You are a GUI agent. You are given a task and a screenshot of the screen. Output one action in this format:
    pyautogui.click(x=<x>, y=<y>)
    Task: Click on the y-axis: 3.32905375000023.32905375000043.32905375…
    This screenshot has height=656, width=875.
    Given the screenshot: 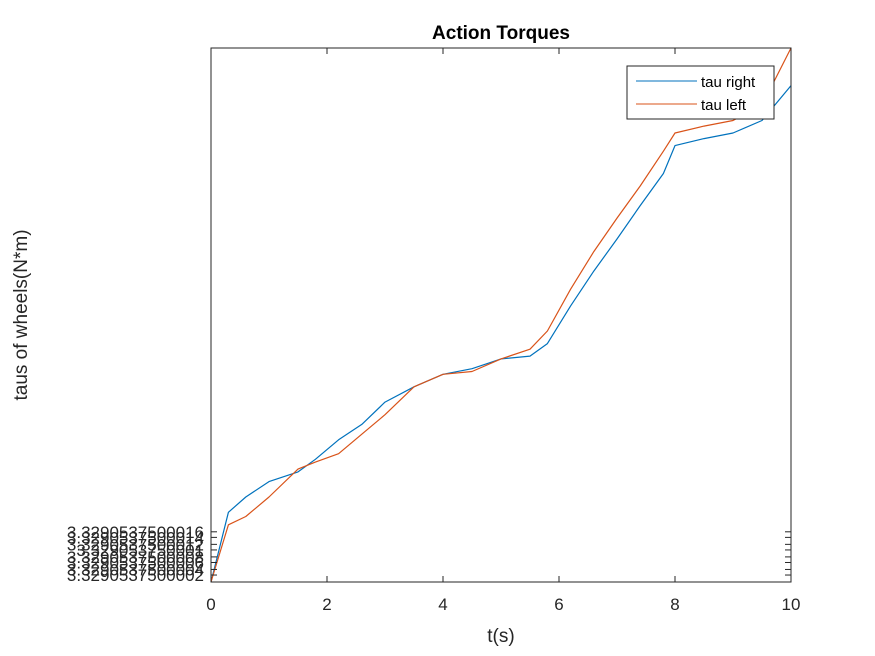 What is the action you would take?
    pyautogui.click(x=429, y=554)
    